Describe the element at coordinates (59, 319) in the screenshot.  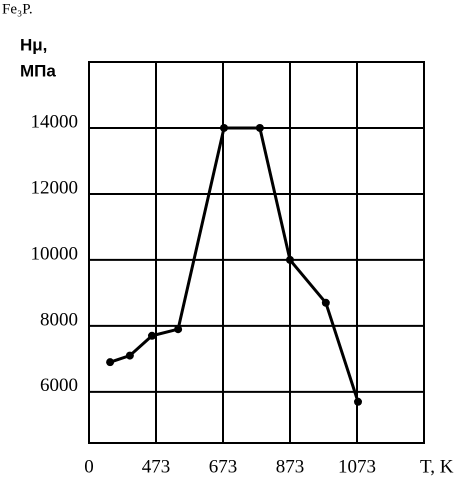
I see `y-tick-label: 8000` at that location.